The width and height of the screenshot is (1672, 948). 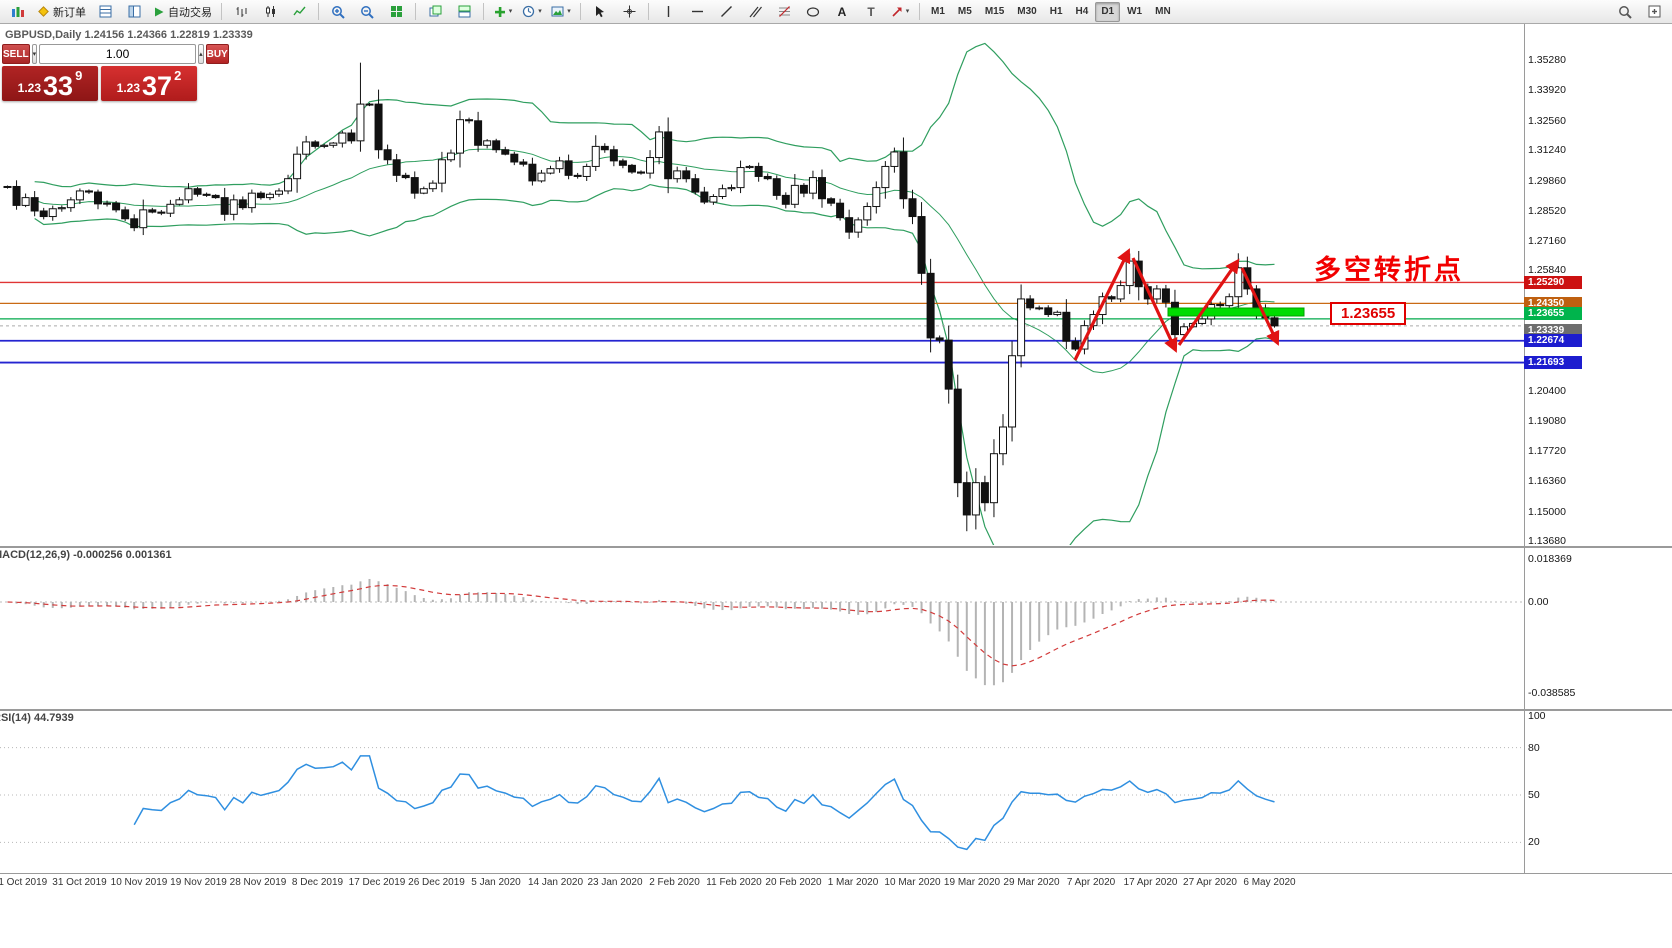 What do you see at coordinates (217, 54) in the screenshot?
I see `buy-button: BUY` at bounding box center [217, 54].